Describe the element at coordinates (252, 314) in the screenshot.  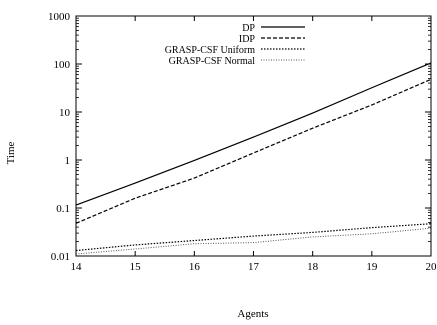
I see `x-axis-label: Agents` at that location.